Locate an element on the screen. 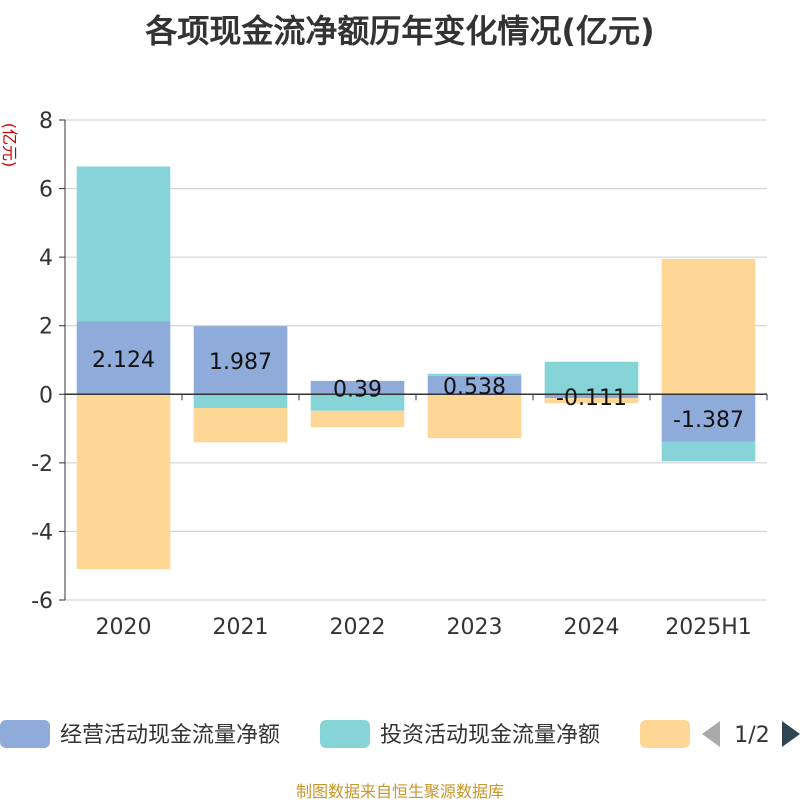 This screenshot has height=802, width=800. y-tick-label: -6 is located at coordinates (42, 601).